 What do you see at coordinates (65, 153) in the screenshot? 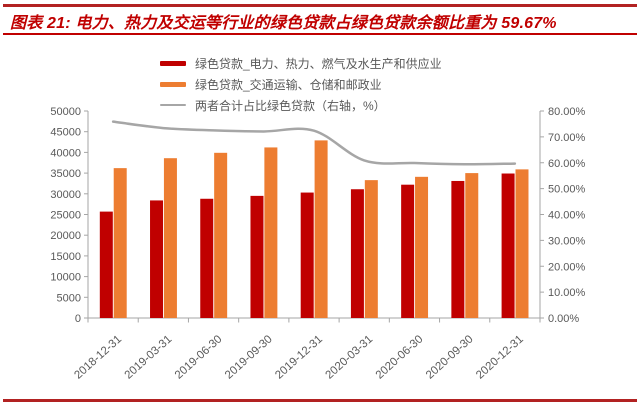
I see `left-axis-tick-label: 40000` at bounding box center [65, 153].